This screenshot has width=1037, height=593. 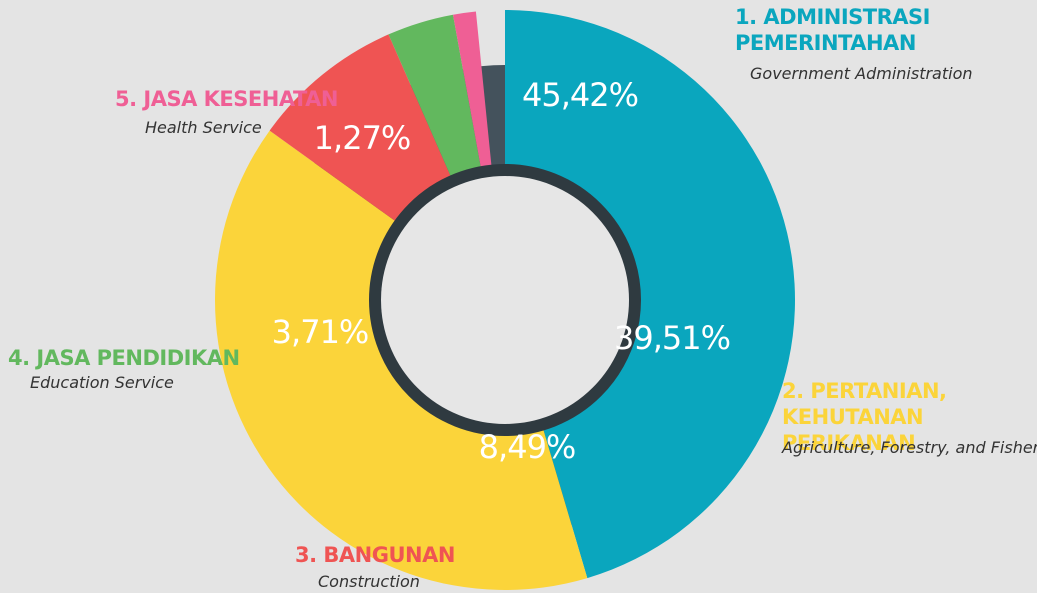 I want to click on category-subtitle: Construction, so click(x=369, y=581).